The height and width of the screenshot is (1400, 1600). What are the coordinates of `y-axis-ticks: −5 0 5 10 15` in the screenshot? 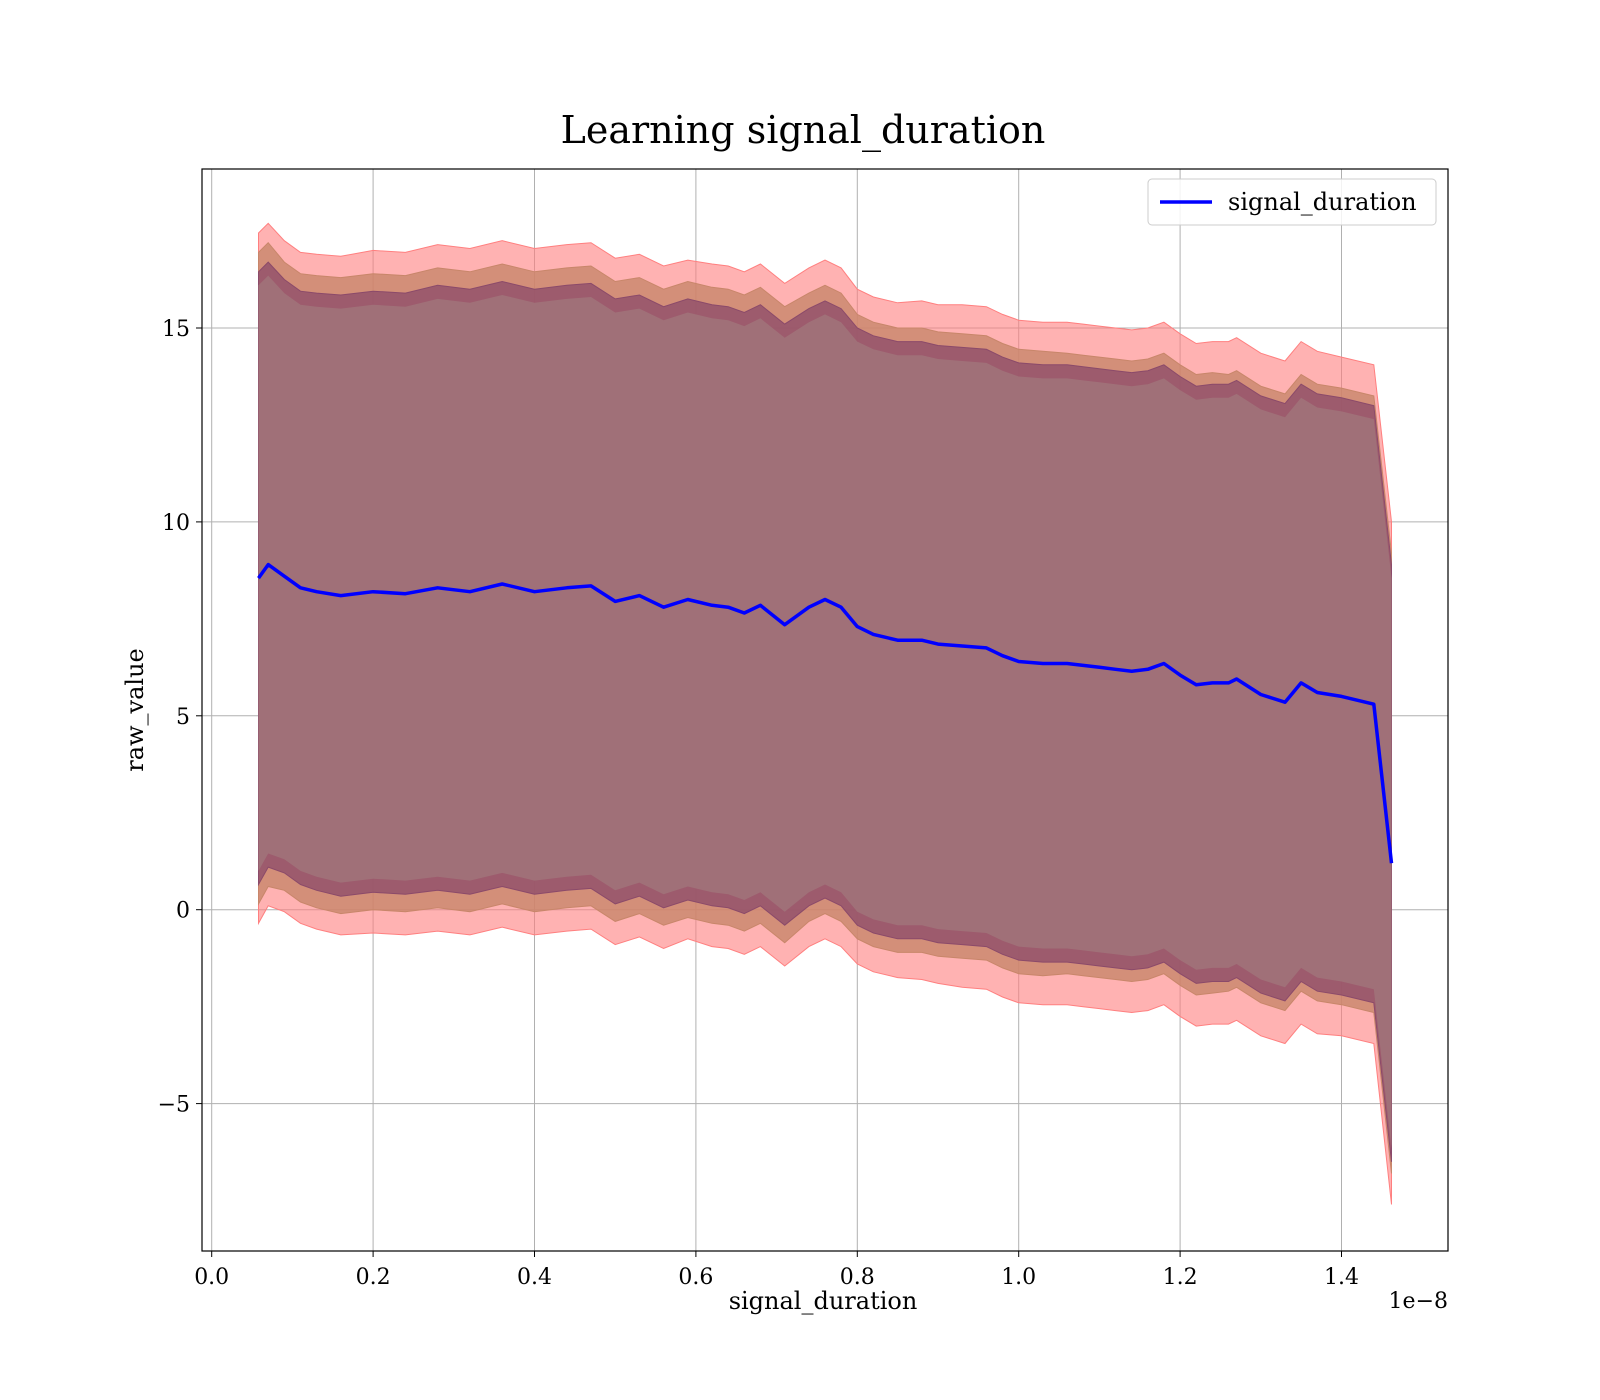 It's located at (180, 717).